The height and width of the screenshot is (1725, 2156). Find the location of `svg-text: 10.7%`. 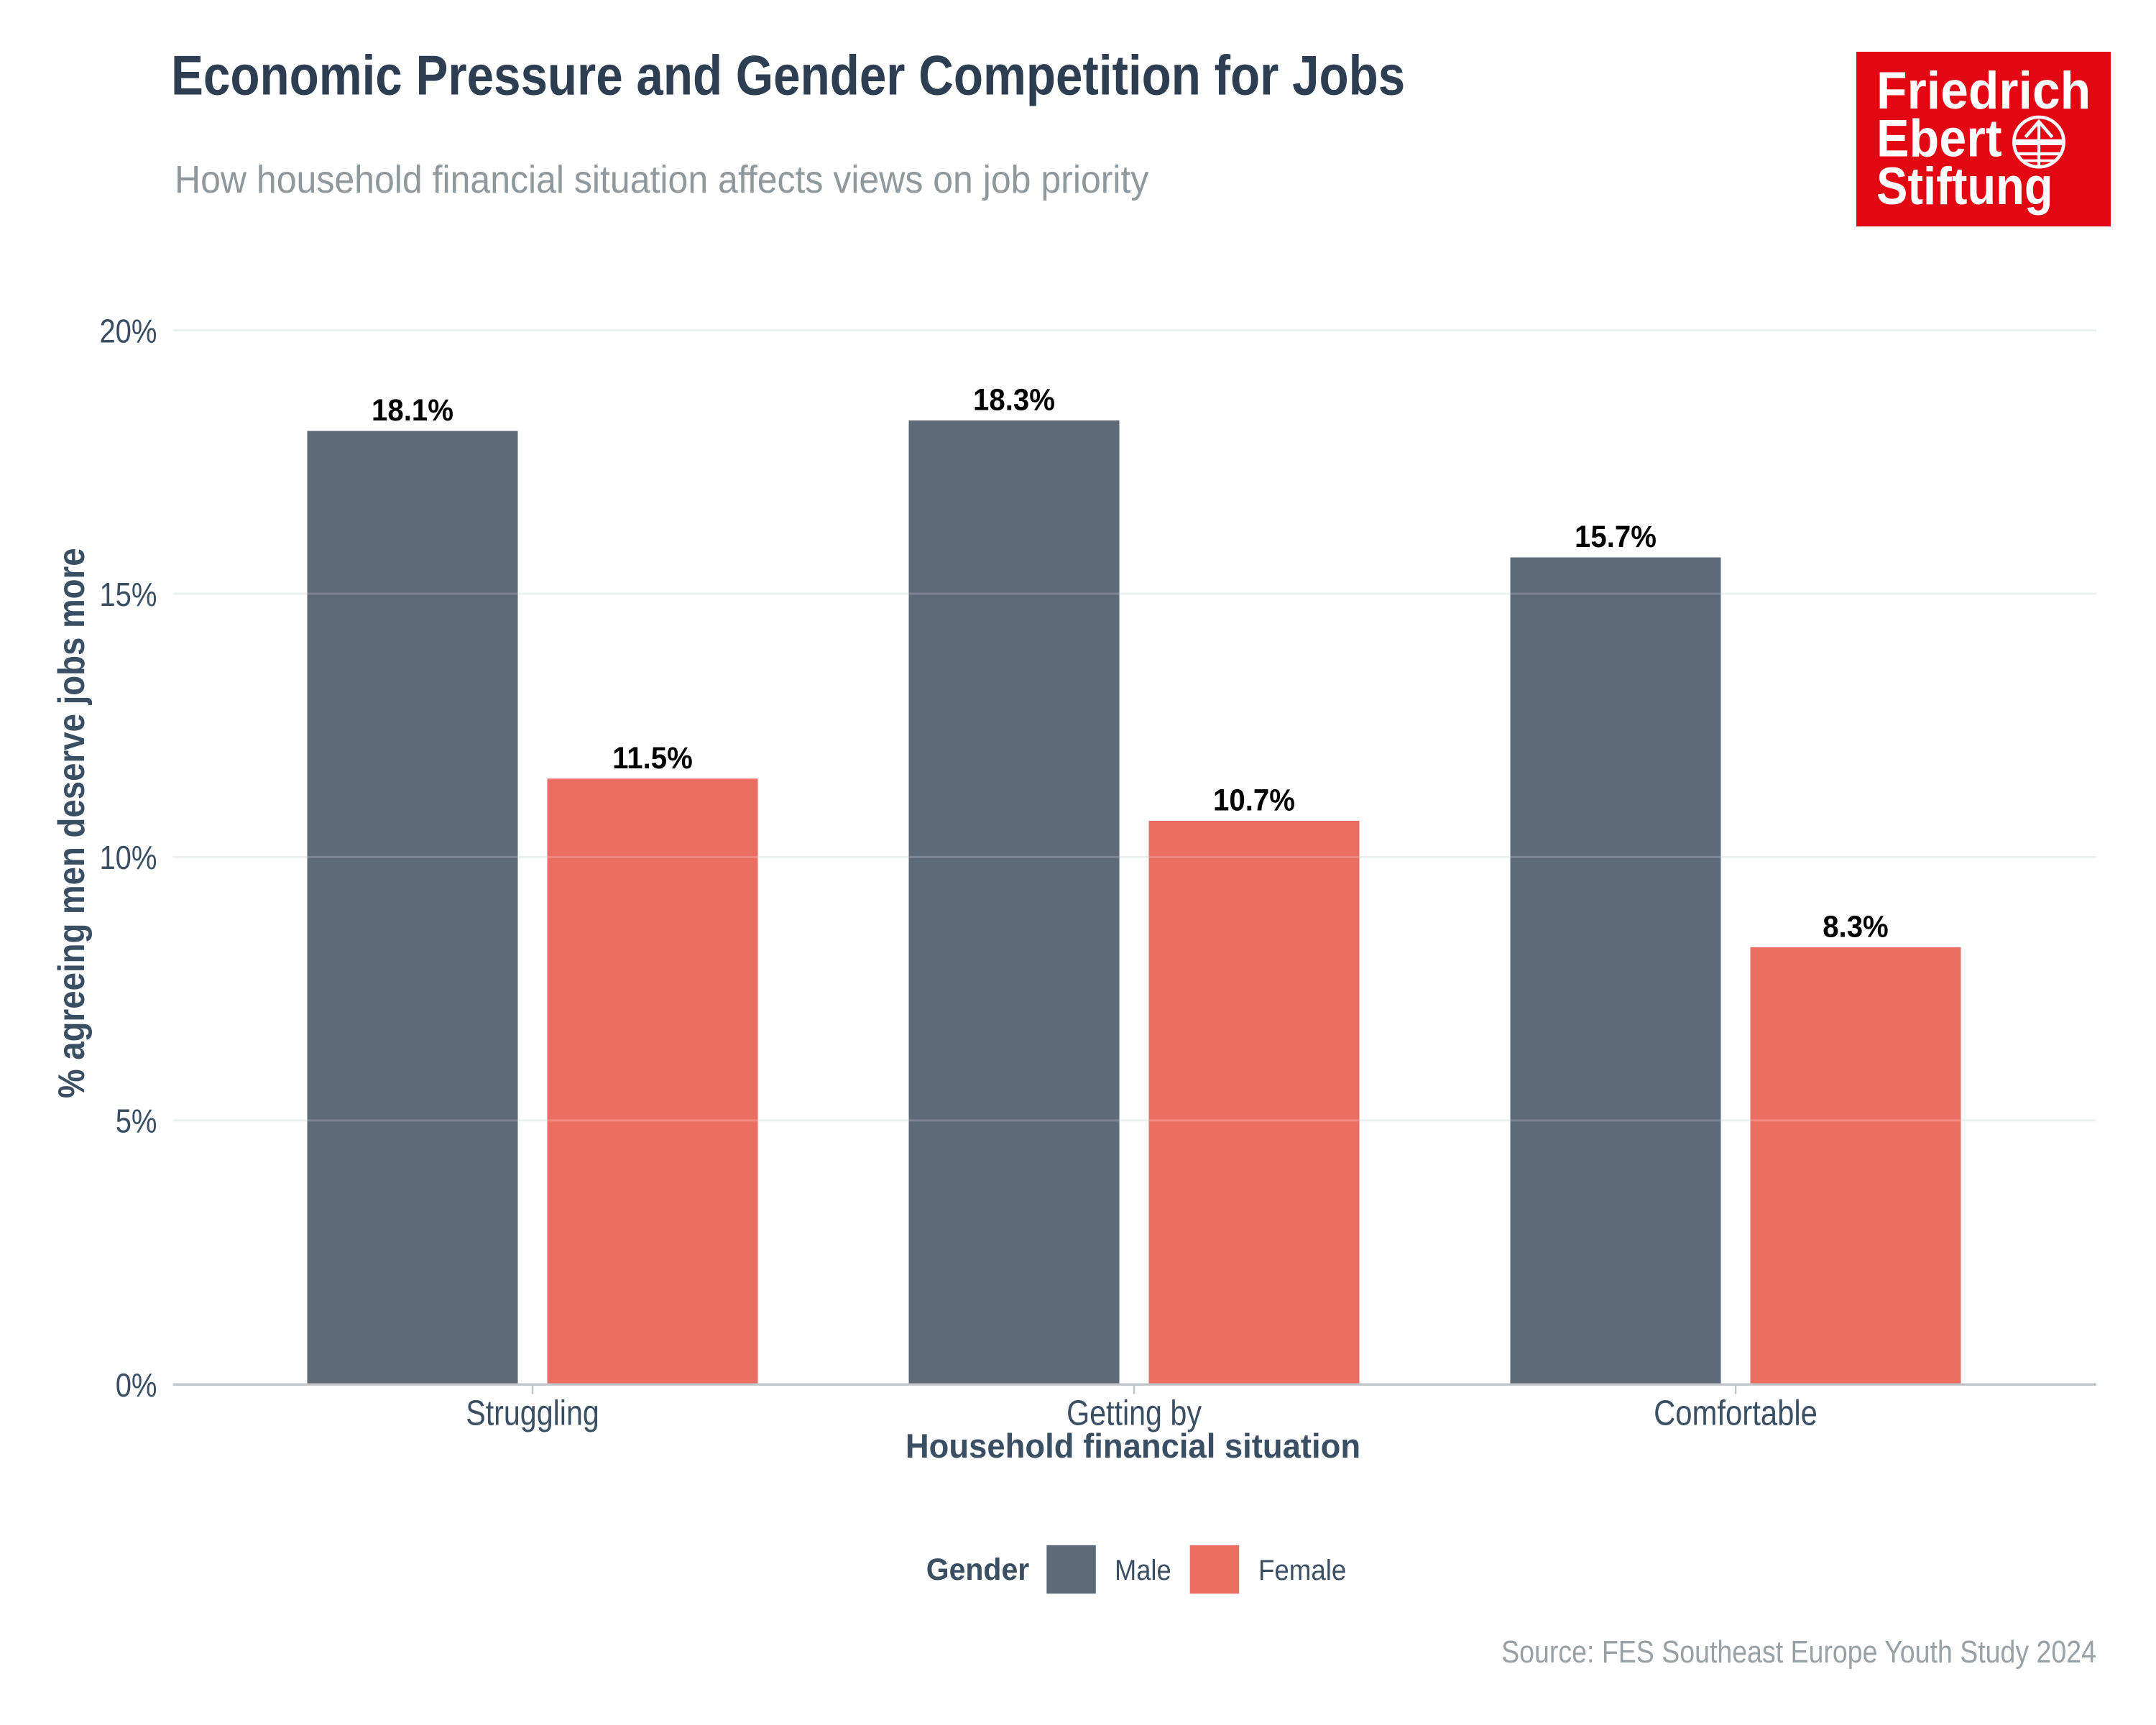

svg-text: 10.7% is located at coordinates (1254, 799).